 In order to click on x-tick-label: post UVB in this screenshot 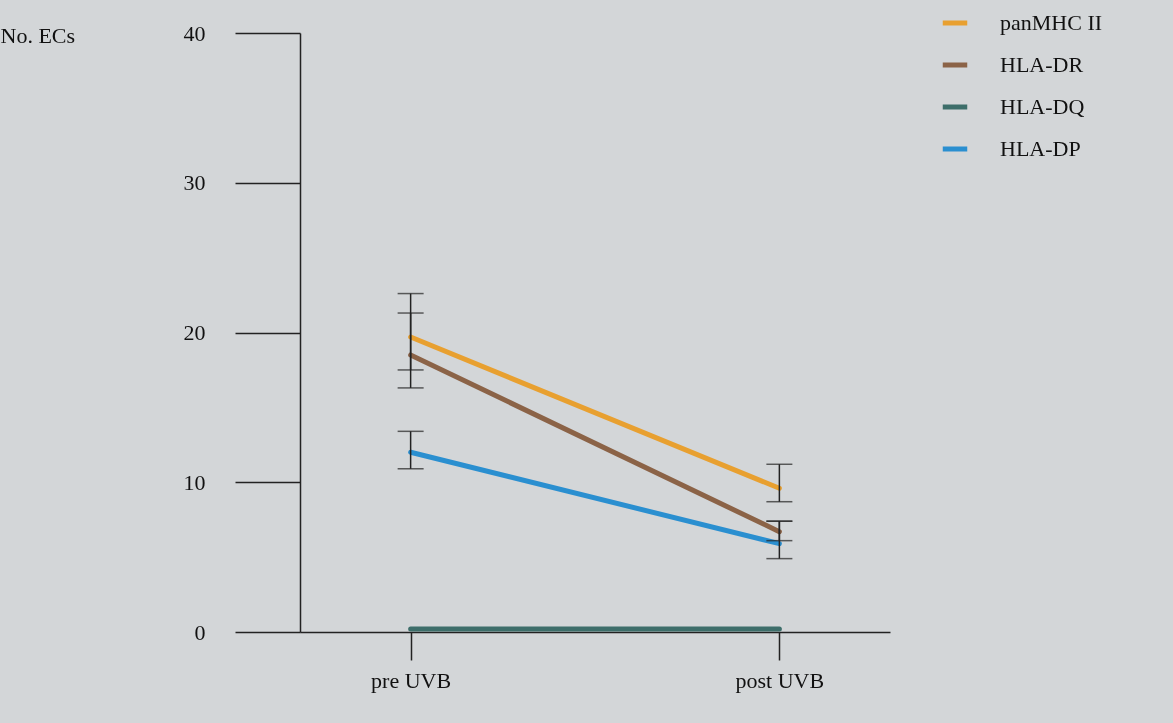, I will do `click(780, 680)`.